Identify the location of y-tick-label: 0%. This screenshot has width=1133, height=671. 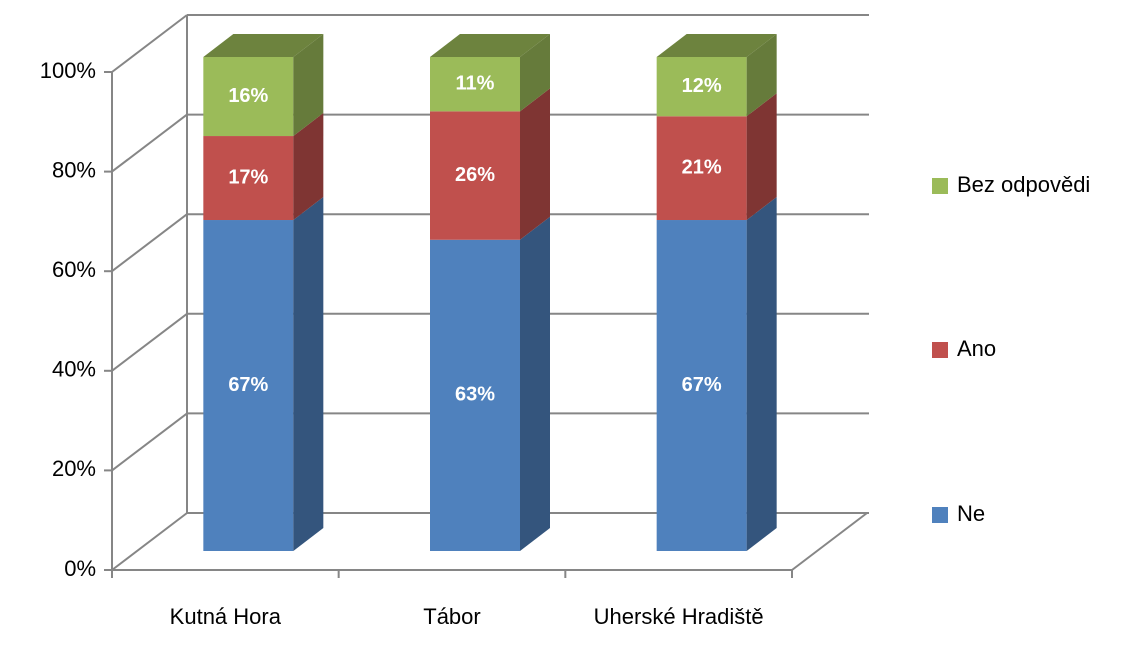
(80, 568).